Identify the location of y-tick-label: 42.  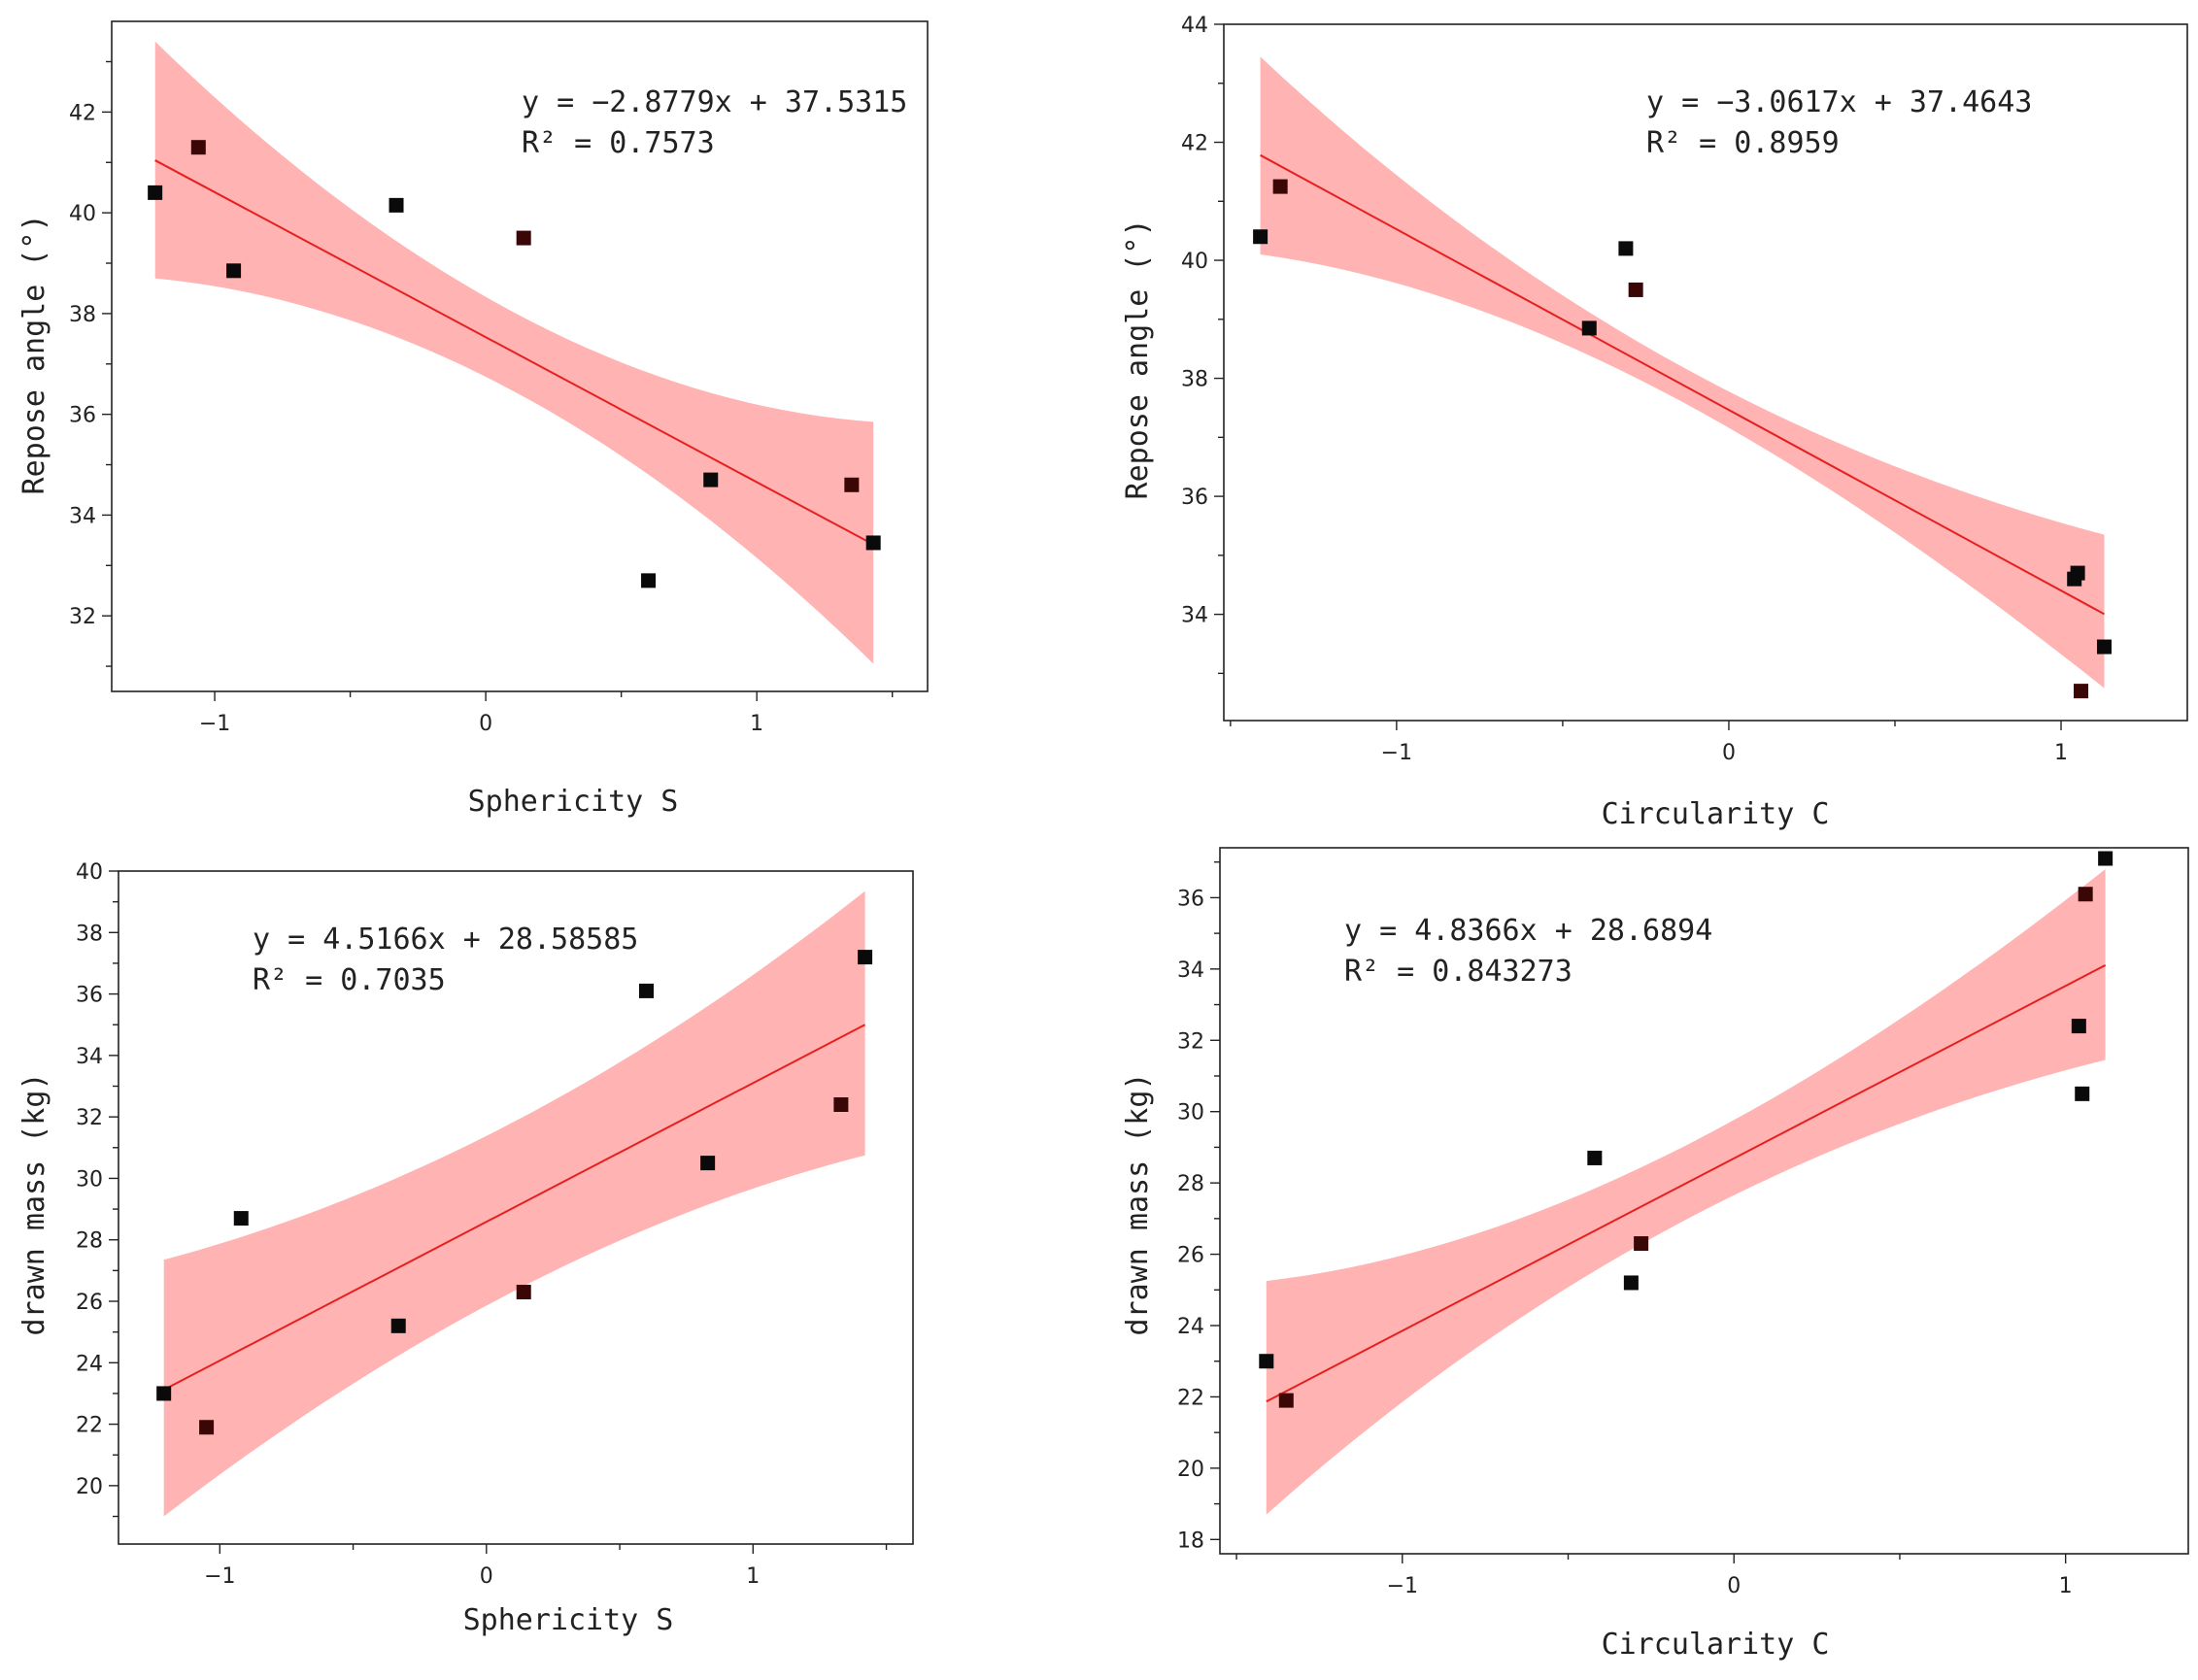
(82, 113).